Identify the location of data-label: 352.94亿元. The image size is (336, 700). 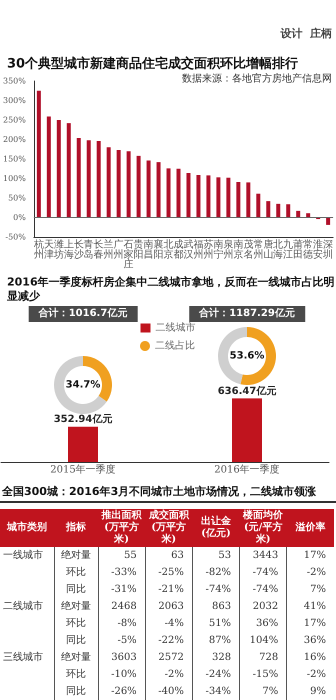
(83, 419).